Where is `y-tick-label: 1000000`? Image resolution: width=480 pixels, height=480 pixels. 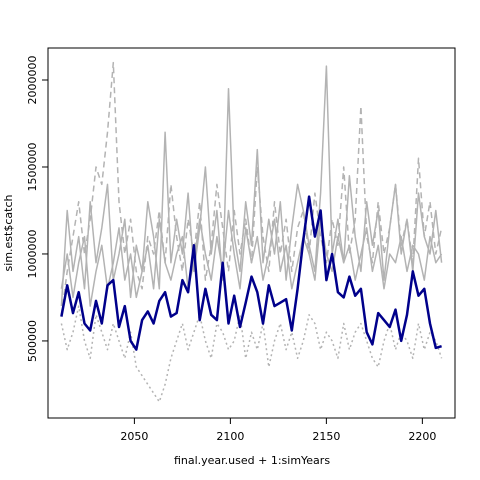
y-tick-label: 1000000 is located at coordinates (32, 253).